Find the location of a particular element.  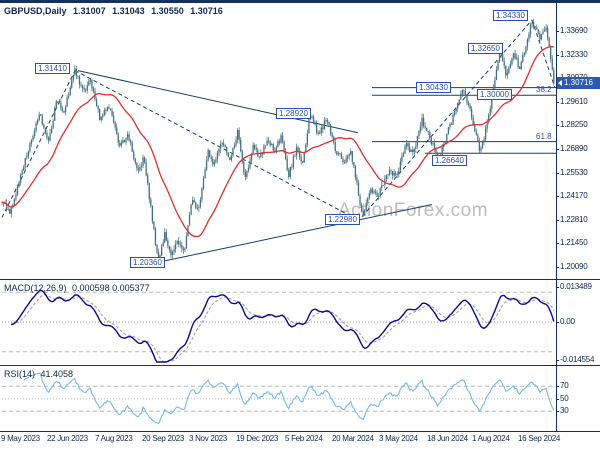

separator-main-macd is located at coordinates (300, 279).